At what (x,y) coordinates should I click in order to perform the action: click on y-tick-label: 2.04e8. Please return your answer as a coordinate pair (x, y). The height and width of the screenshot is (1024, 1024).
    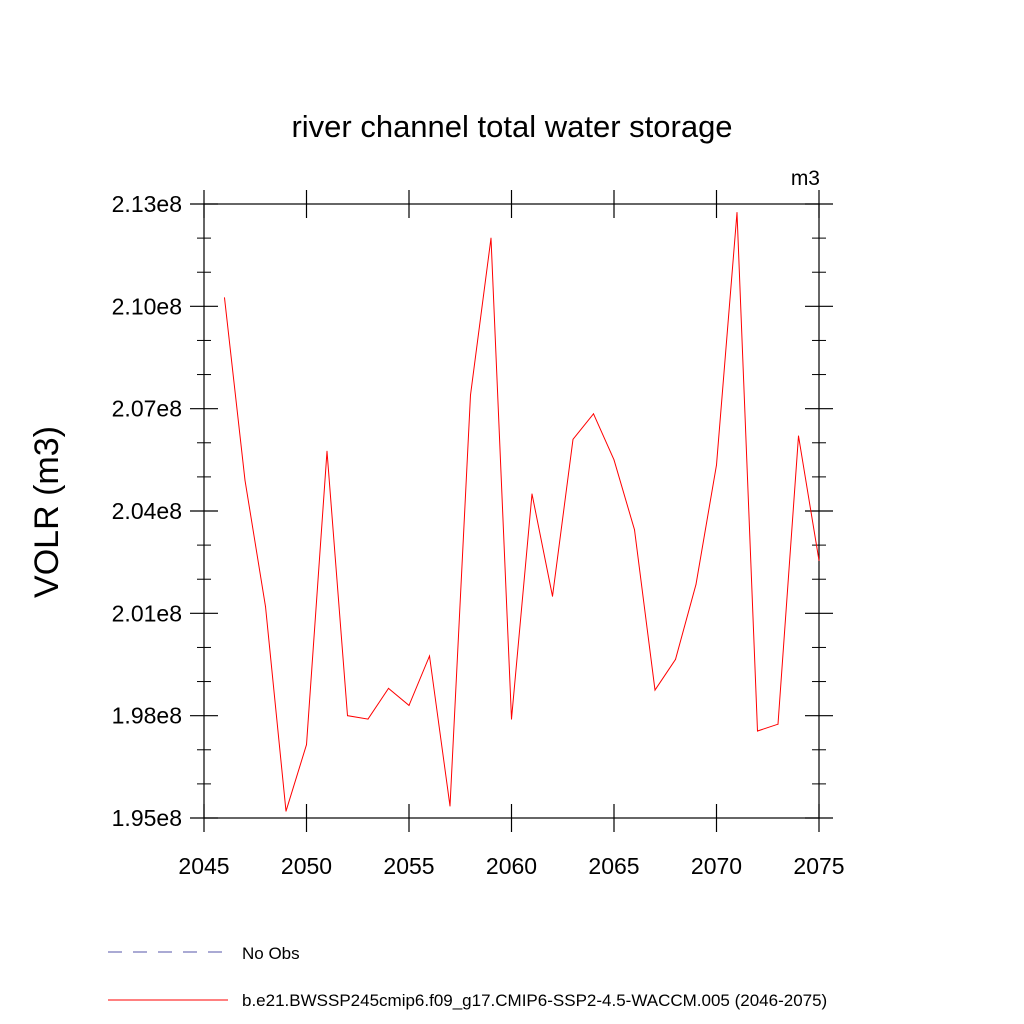
    Looking at the image, I should click on (147, 511).